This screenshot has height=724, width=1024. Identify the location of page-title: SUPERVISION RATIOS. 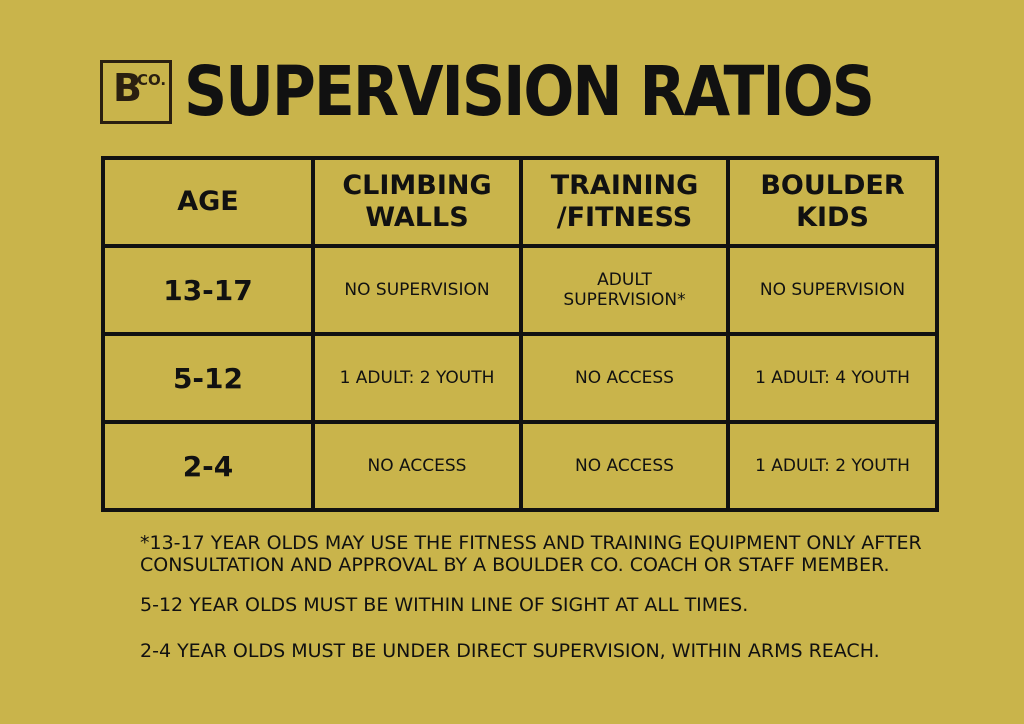
(529, 92).